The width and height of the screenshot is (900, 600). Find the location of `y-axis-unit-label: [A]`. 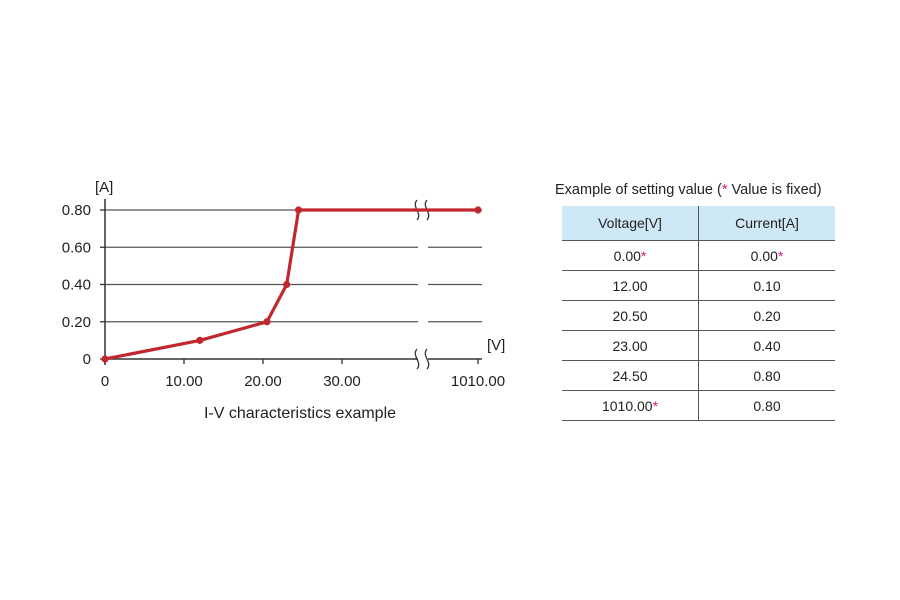

y-axis-unit-label: [A] is located at coordinates (104, 187).